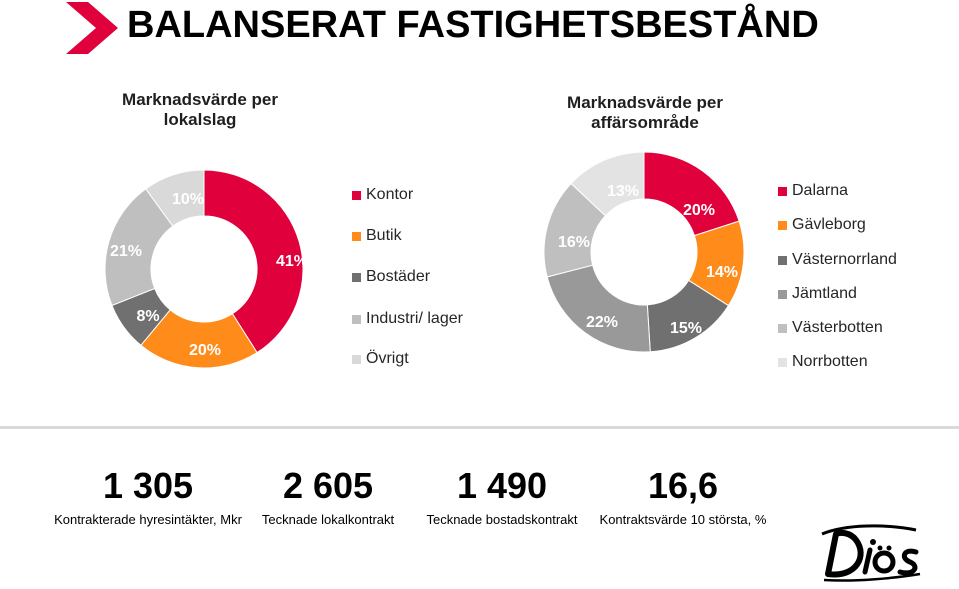 The image size is (959, 589). What do you see at coordinates (598, 308) in the screenshot?
I see `donut-slice-jamtland` at bounding box center [598, 308].